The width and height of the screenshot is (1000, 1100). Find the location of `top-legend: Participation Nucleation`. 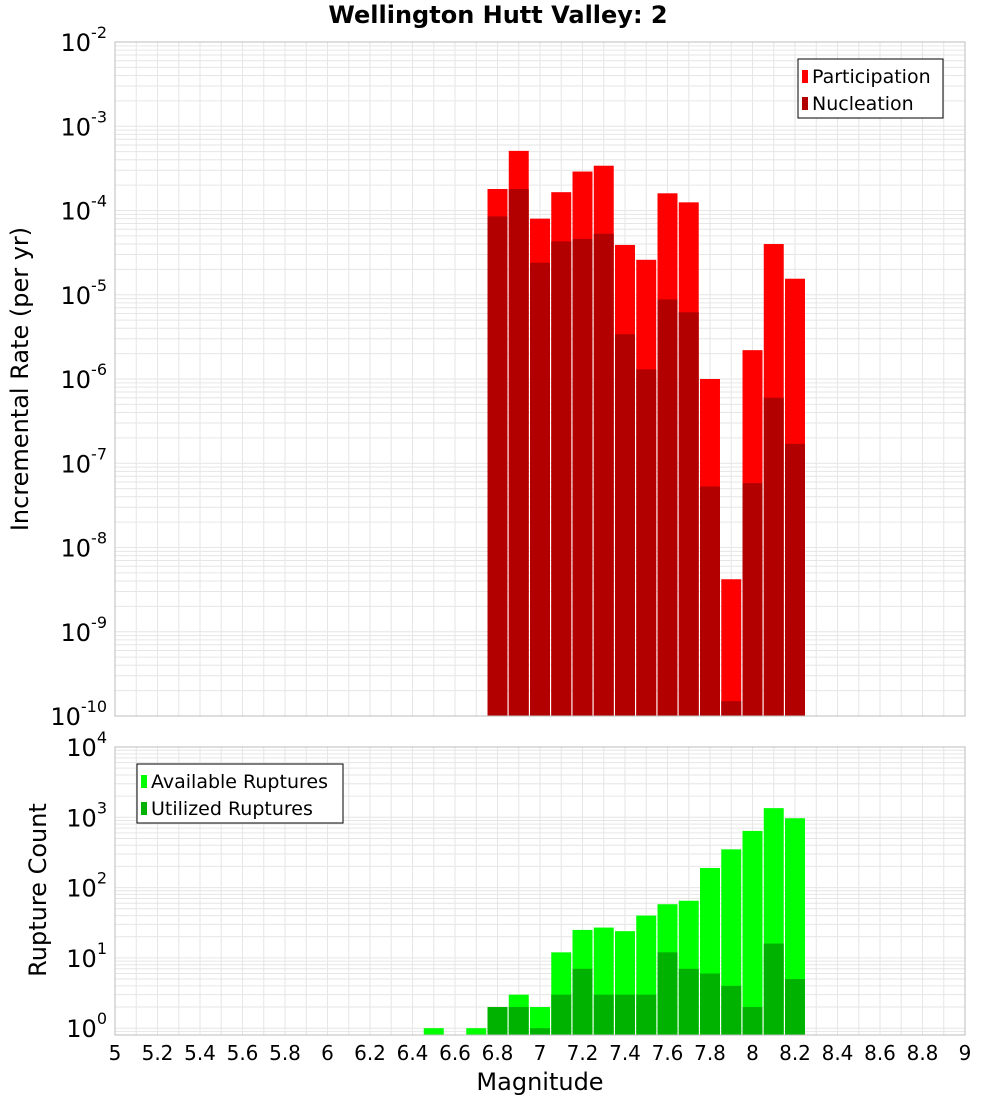

top-legend: Participation Nucleation is located at coordinates (870, 88).